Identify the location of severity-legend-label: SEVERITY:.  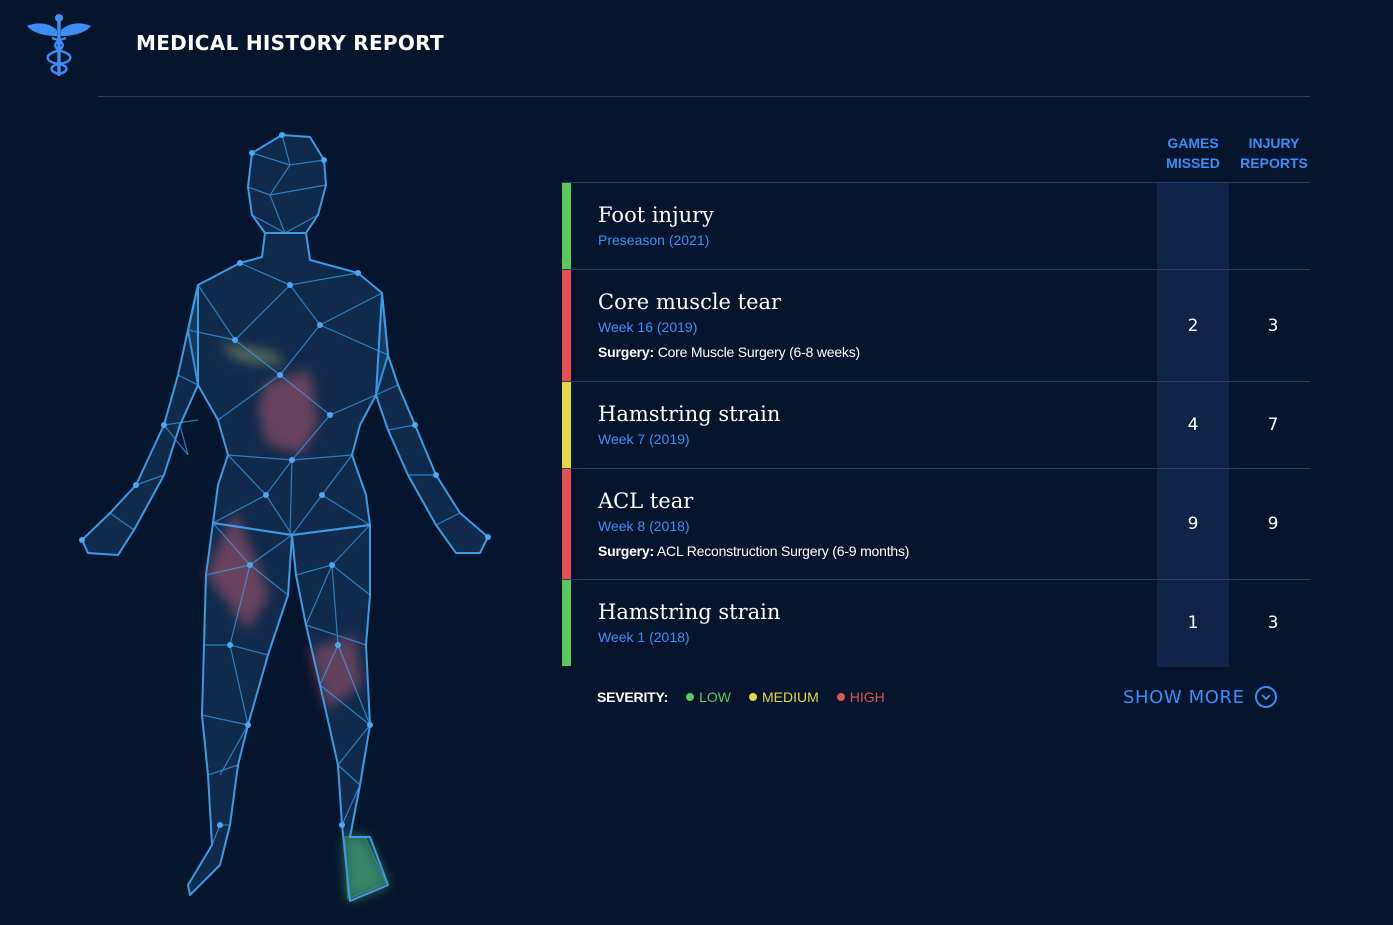
(633, 697).